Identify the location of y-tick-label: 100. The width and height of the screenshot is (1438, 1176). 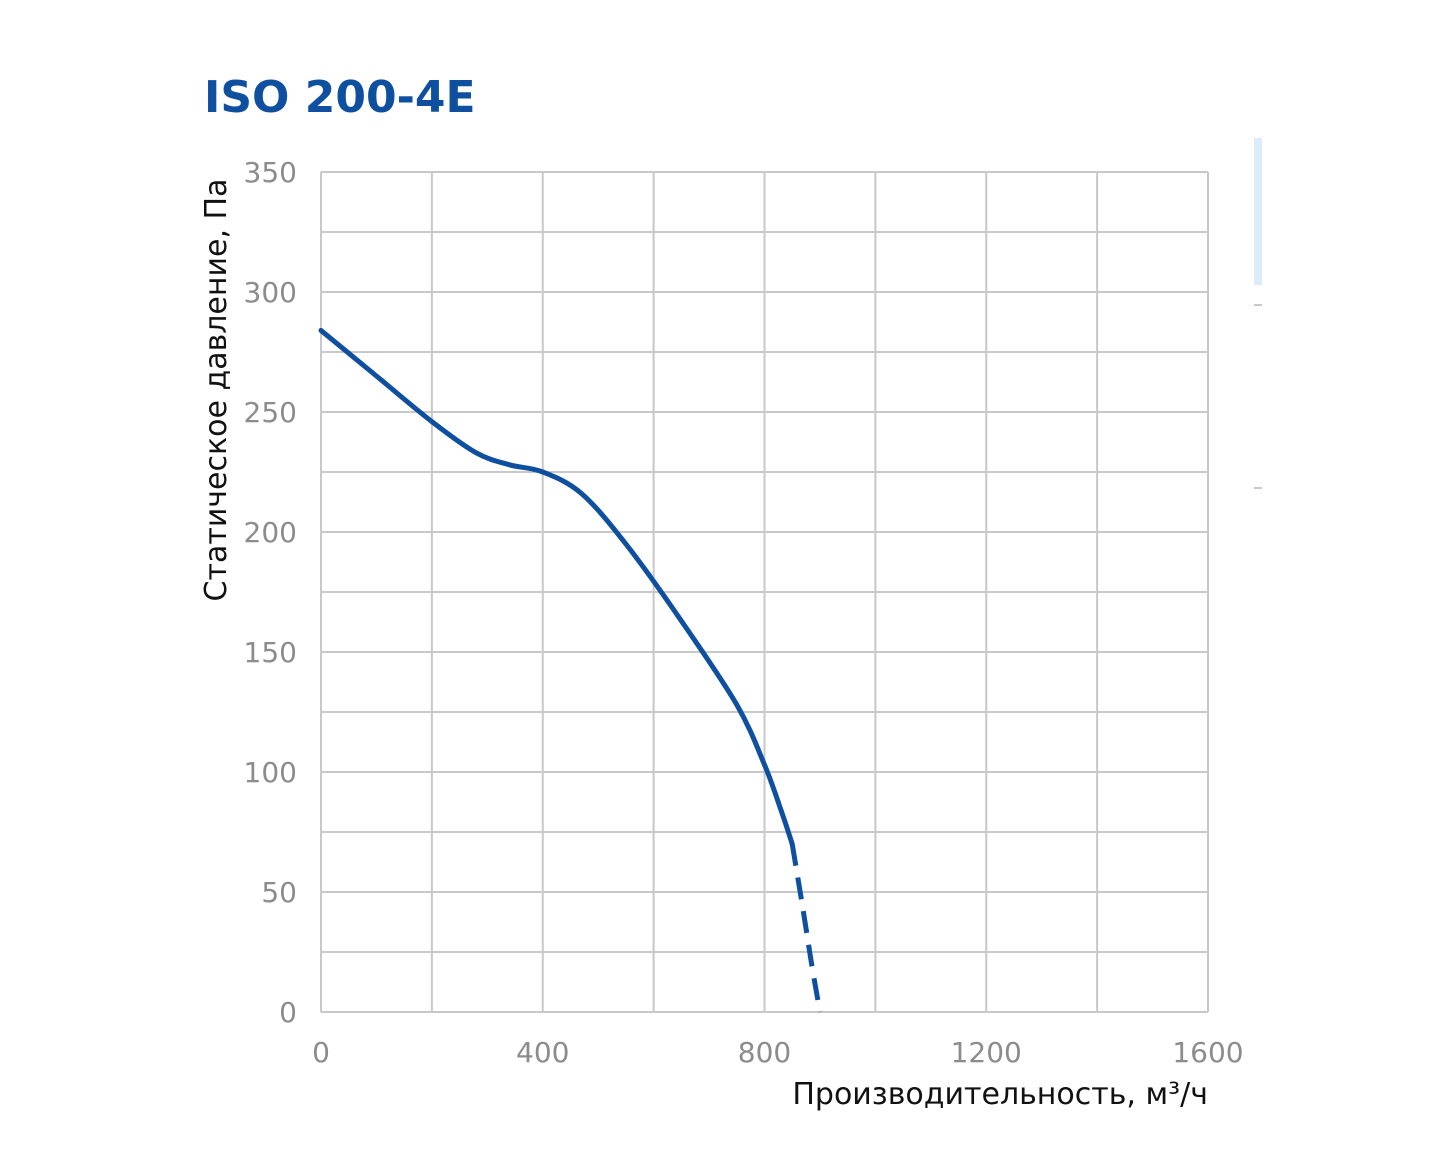
(270, 772).